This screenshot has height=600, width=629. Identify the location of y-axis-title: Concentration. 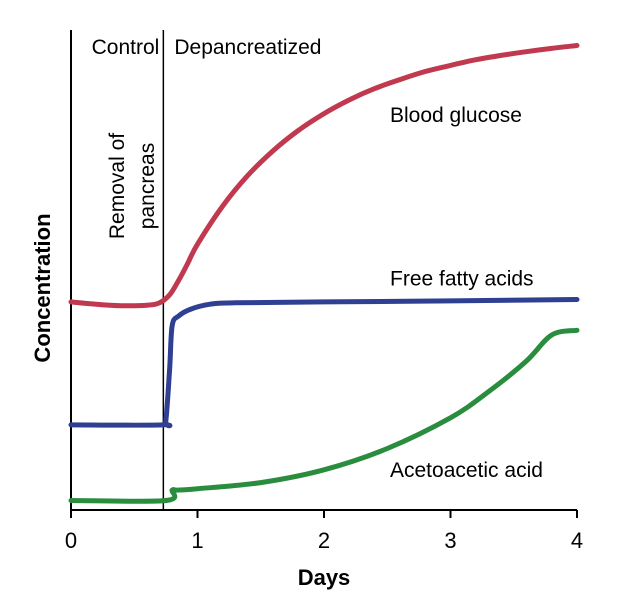
(42, 287).